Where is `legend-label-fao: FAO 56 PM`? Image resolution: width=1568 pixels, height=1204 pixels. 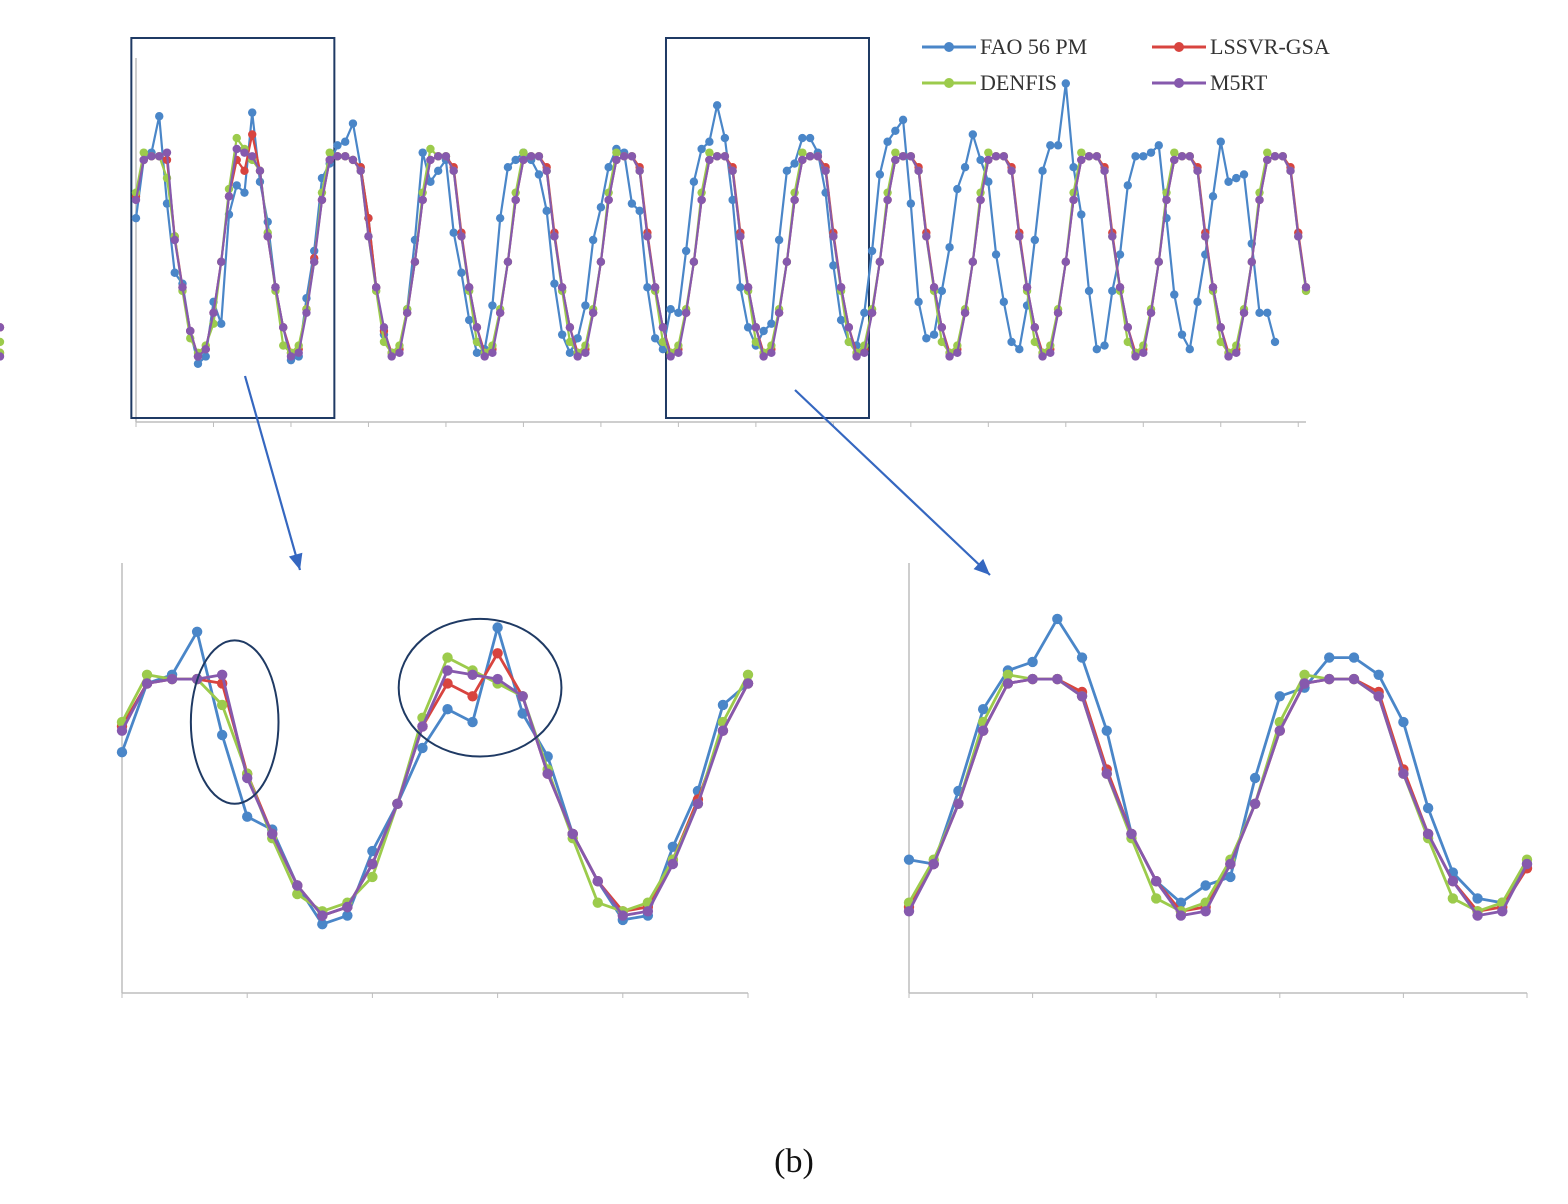
legend-label-fao: FAO 56 PM is located at coordinates (1033, 46).